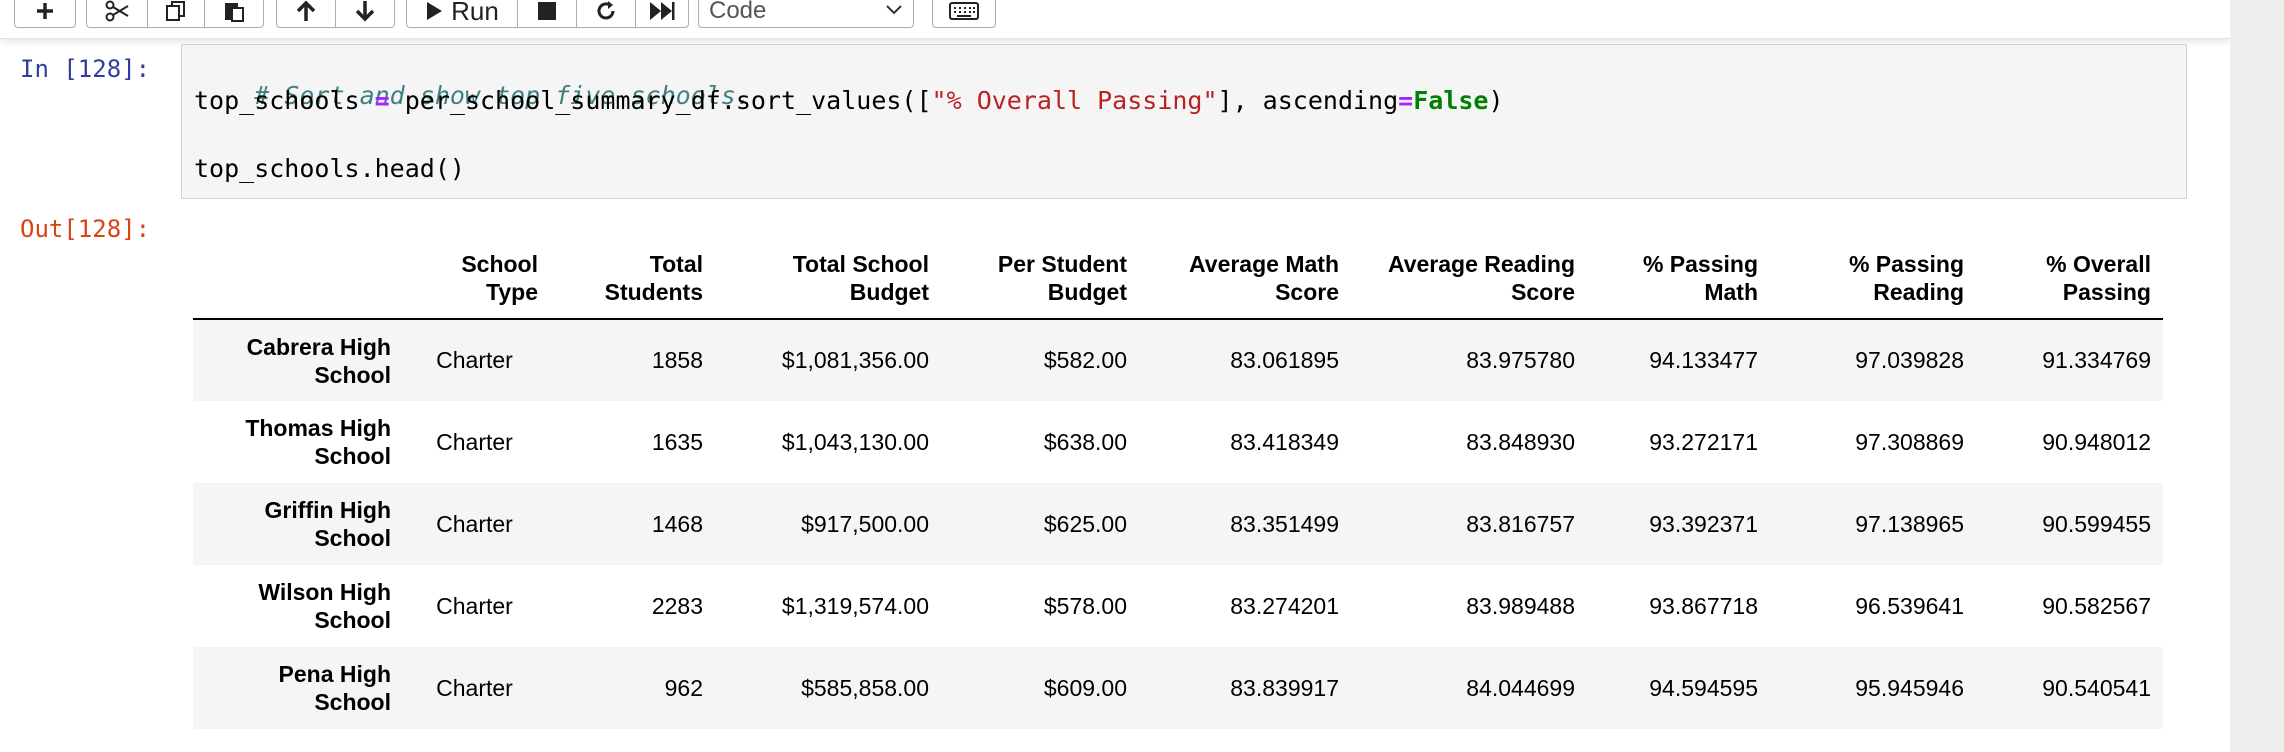 The image size is (2284, 752). What do you see at coordinates (865, 523) in the screenshot?
I see `table-cell: $917,500.00` at bounding box center [865, 523].